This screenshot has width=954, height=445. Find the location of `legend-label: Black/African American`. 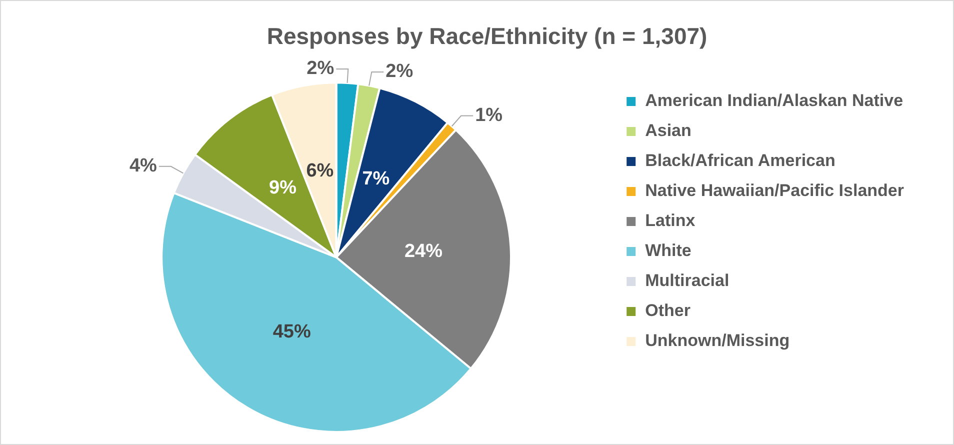

legend-label: Black/African American is located at coordinates (740, 160).